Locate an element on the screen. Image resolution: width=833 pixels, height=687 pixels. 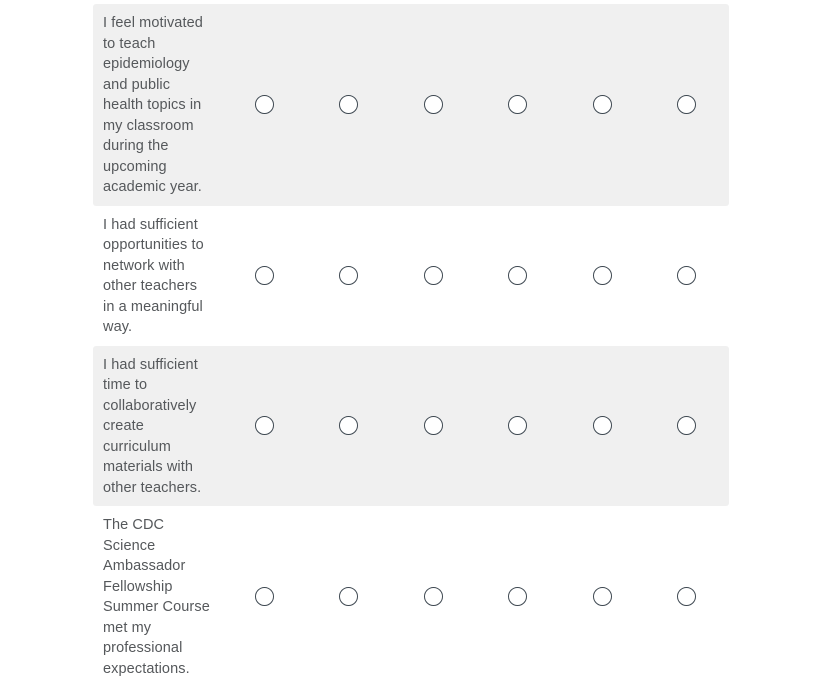
radio-row3-option1 is located at coordinates (264, 426).